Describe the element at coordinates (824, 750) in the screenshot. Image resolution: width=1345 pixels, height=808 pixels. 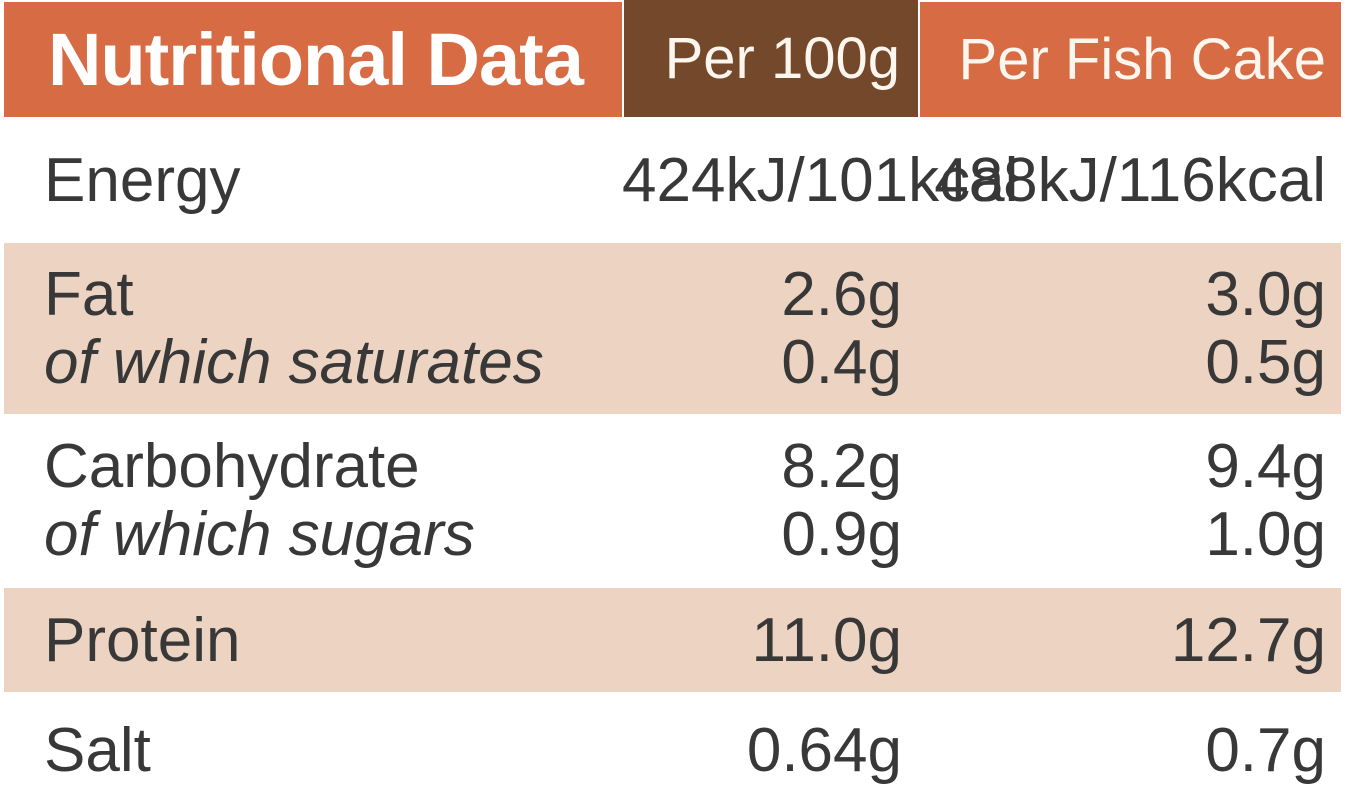
I see `value-per-100g: 0.64g` at that location.